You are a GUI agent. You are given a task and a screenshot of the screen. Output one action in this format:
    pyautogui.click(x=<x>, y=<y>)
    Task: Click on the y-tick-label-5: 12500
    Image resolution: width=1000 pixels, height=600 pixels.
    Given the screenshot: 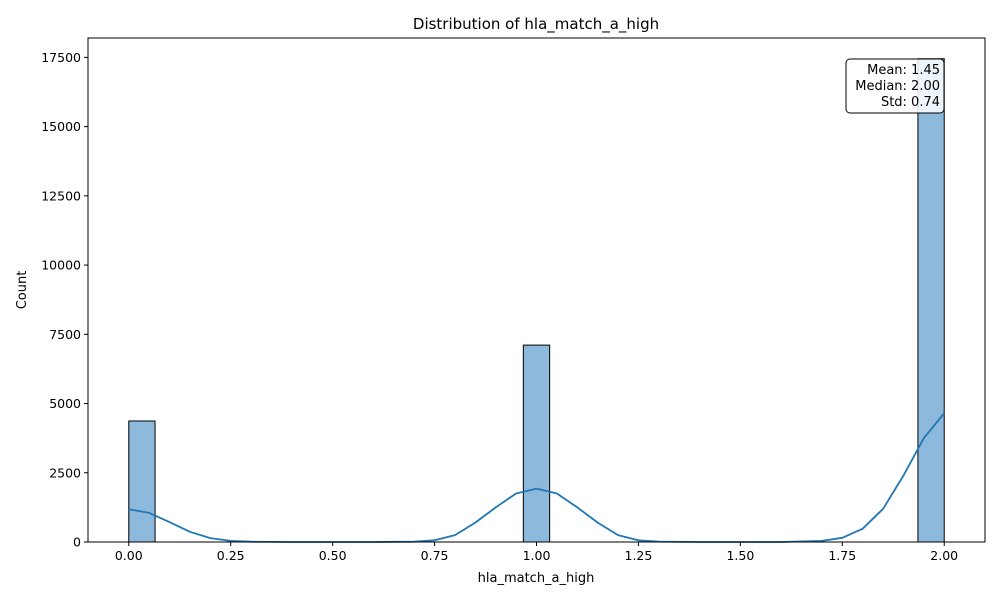 What is the action you would take?
    pyautogui.click(x=61, y=195)
    